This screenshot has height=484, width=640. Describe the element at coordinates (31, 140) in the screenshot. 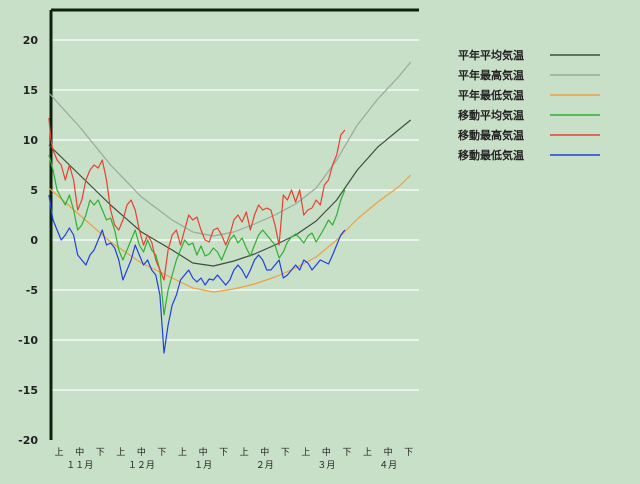

I see `y-tick-label: 10` at that location.